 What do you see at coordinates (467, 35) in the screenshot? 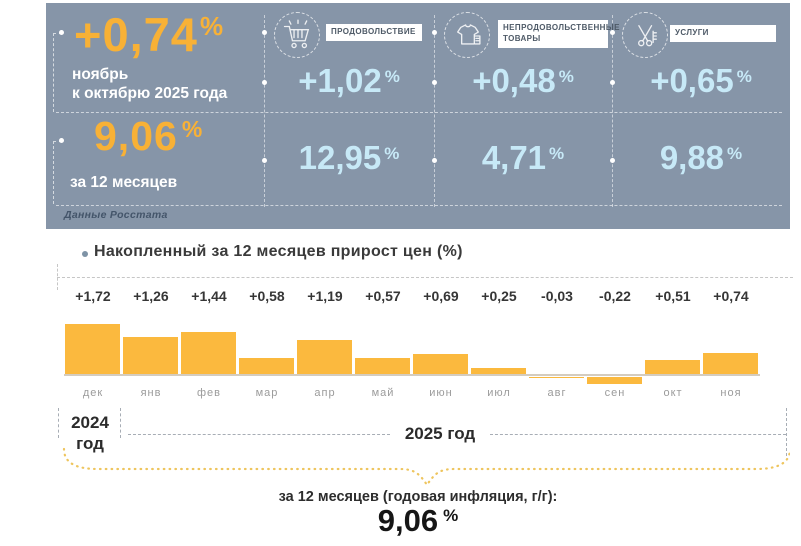
I see `clothes-icon` at bounding box center [467, 35].